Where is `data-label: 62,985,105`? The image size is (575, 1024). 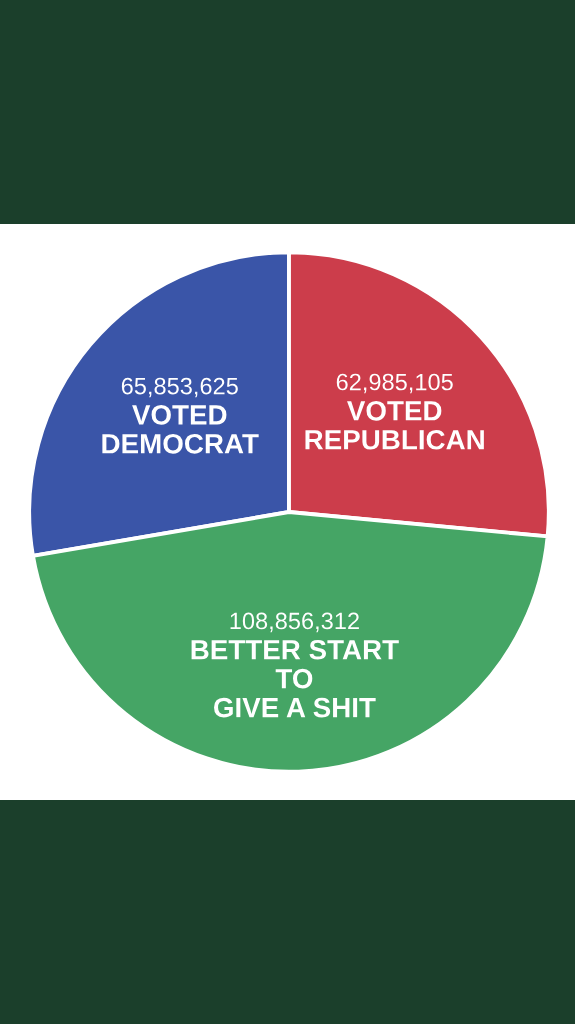
data-label: 62,985,105 is located at coordinates (394, 383).